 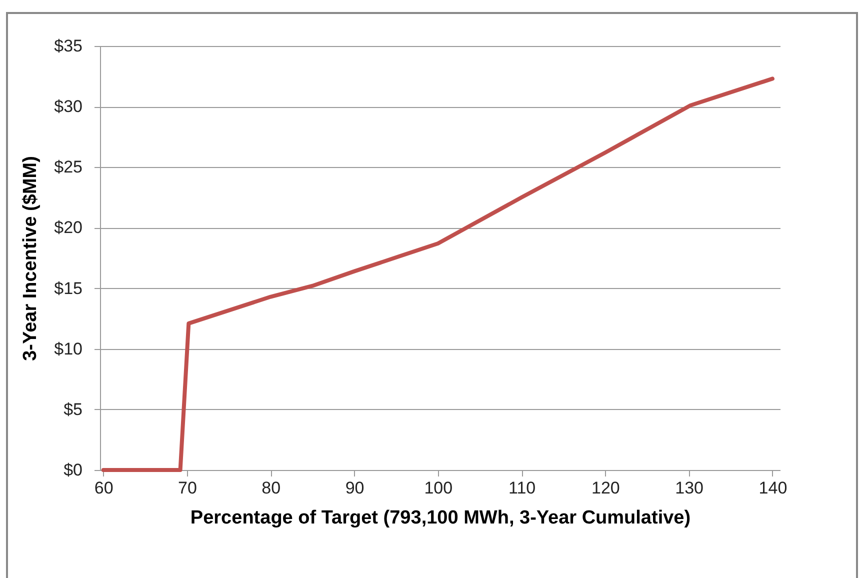 I want to click on y-tick-label: $10, so click(x=68, y=348).